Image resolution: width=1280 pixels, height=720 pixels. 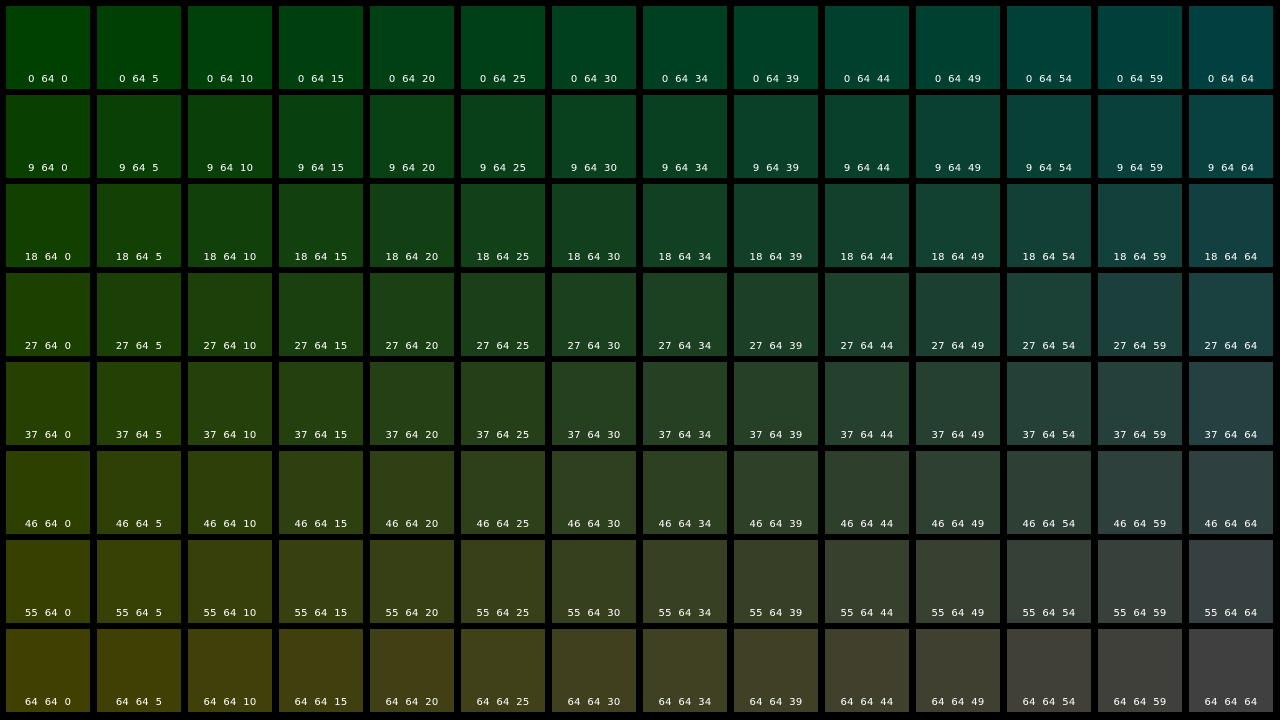 What do you see at coordinates (48, 435) in the screenshot?
I see `swatch-label: 37 64 0` at bounding box center [48, 435].